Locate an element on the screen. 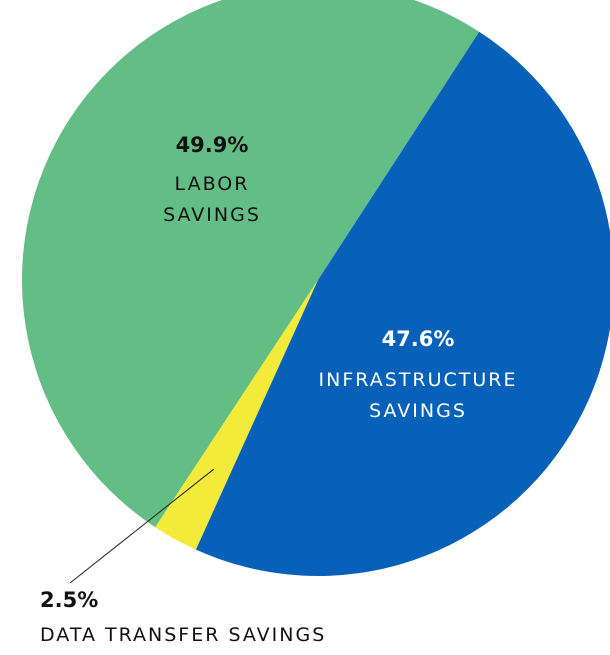 The image size is (610, 655). percent-label-labor-savings: 49.9% is located at coordinates (212, 145).